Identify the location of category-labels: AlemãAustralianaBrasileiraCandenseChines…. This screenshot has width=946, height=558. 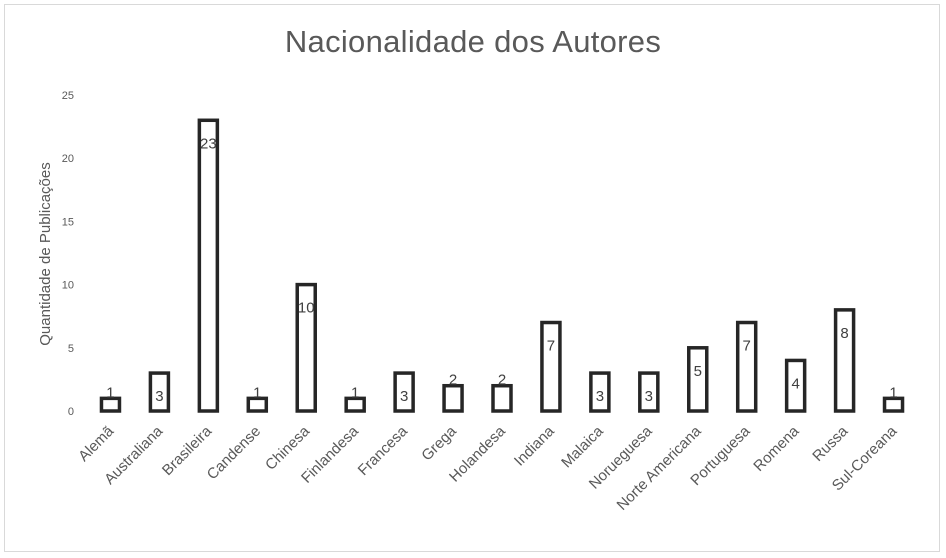
(488, 467).